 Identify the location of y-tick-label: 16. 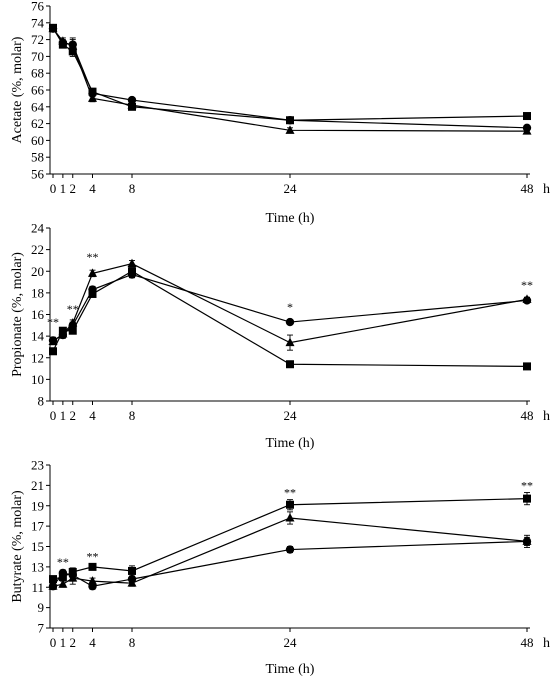
(38, 314).